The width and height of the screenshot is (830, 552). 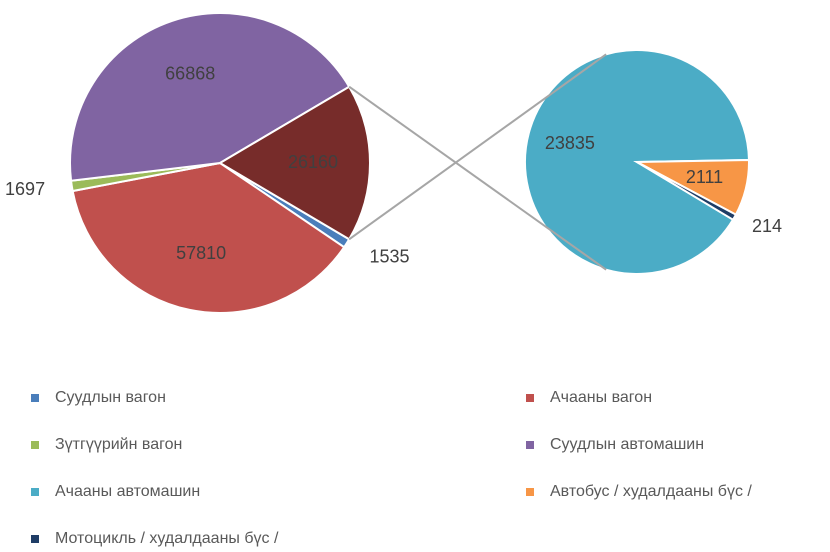 What do you see at coordinates (118, 444) in the screenshot?
I see `legend-label: Зүтгүүрийн вагон` at bounding box center [118, 444].